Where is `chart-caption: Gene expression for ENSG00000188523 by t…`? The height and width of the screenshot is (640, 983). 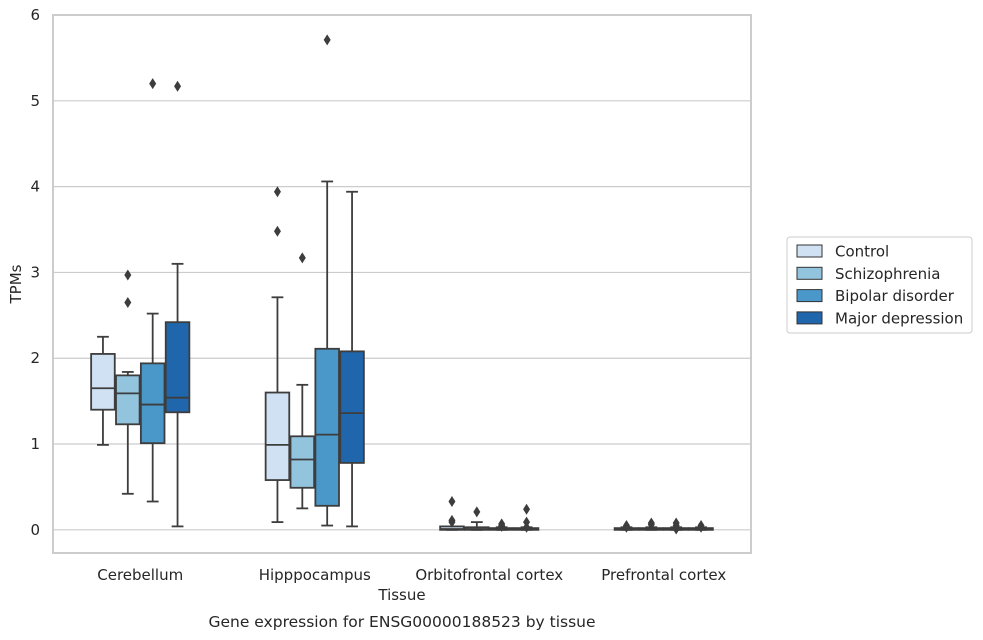 chart-caption: Gene expression for ENSG00000188523 by t… is located at coordinates (401, 622).